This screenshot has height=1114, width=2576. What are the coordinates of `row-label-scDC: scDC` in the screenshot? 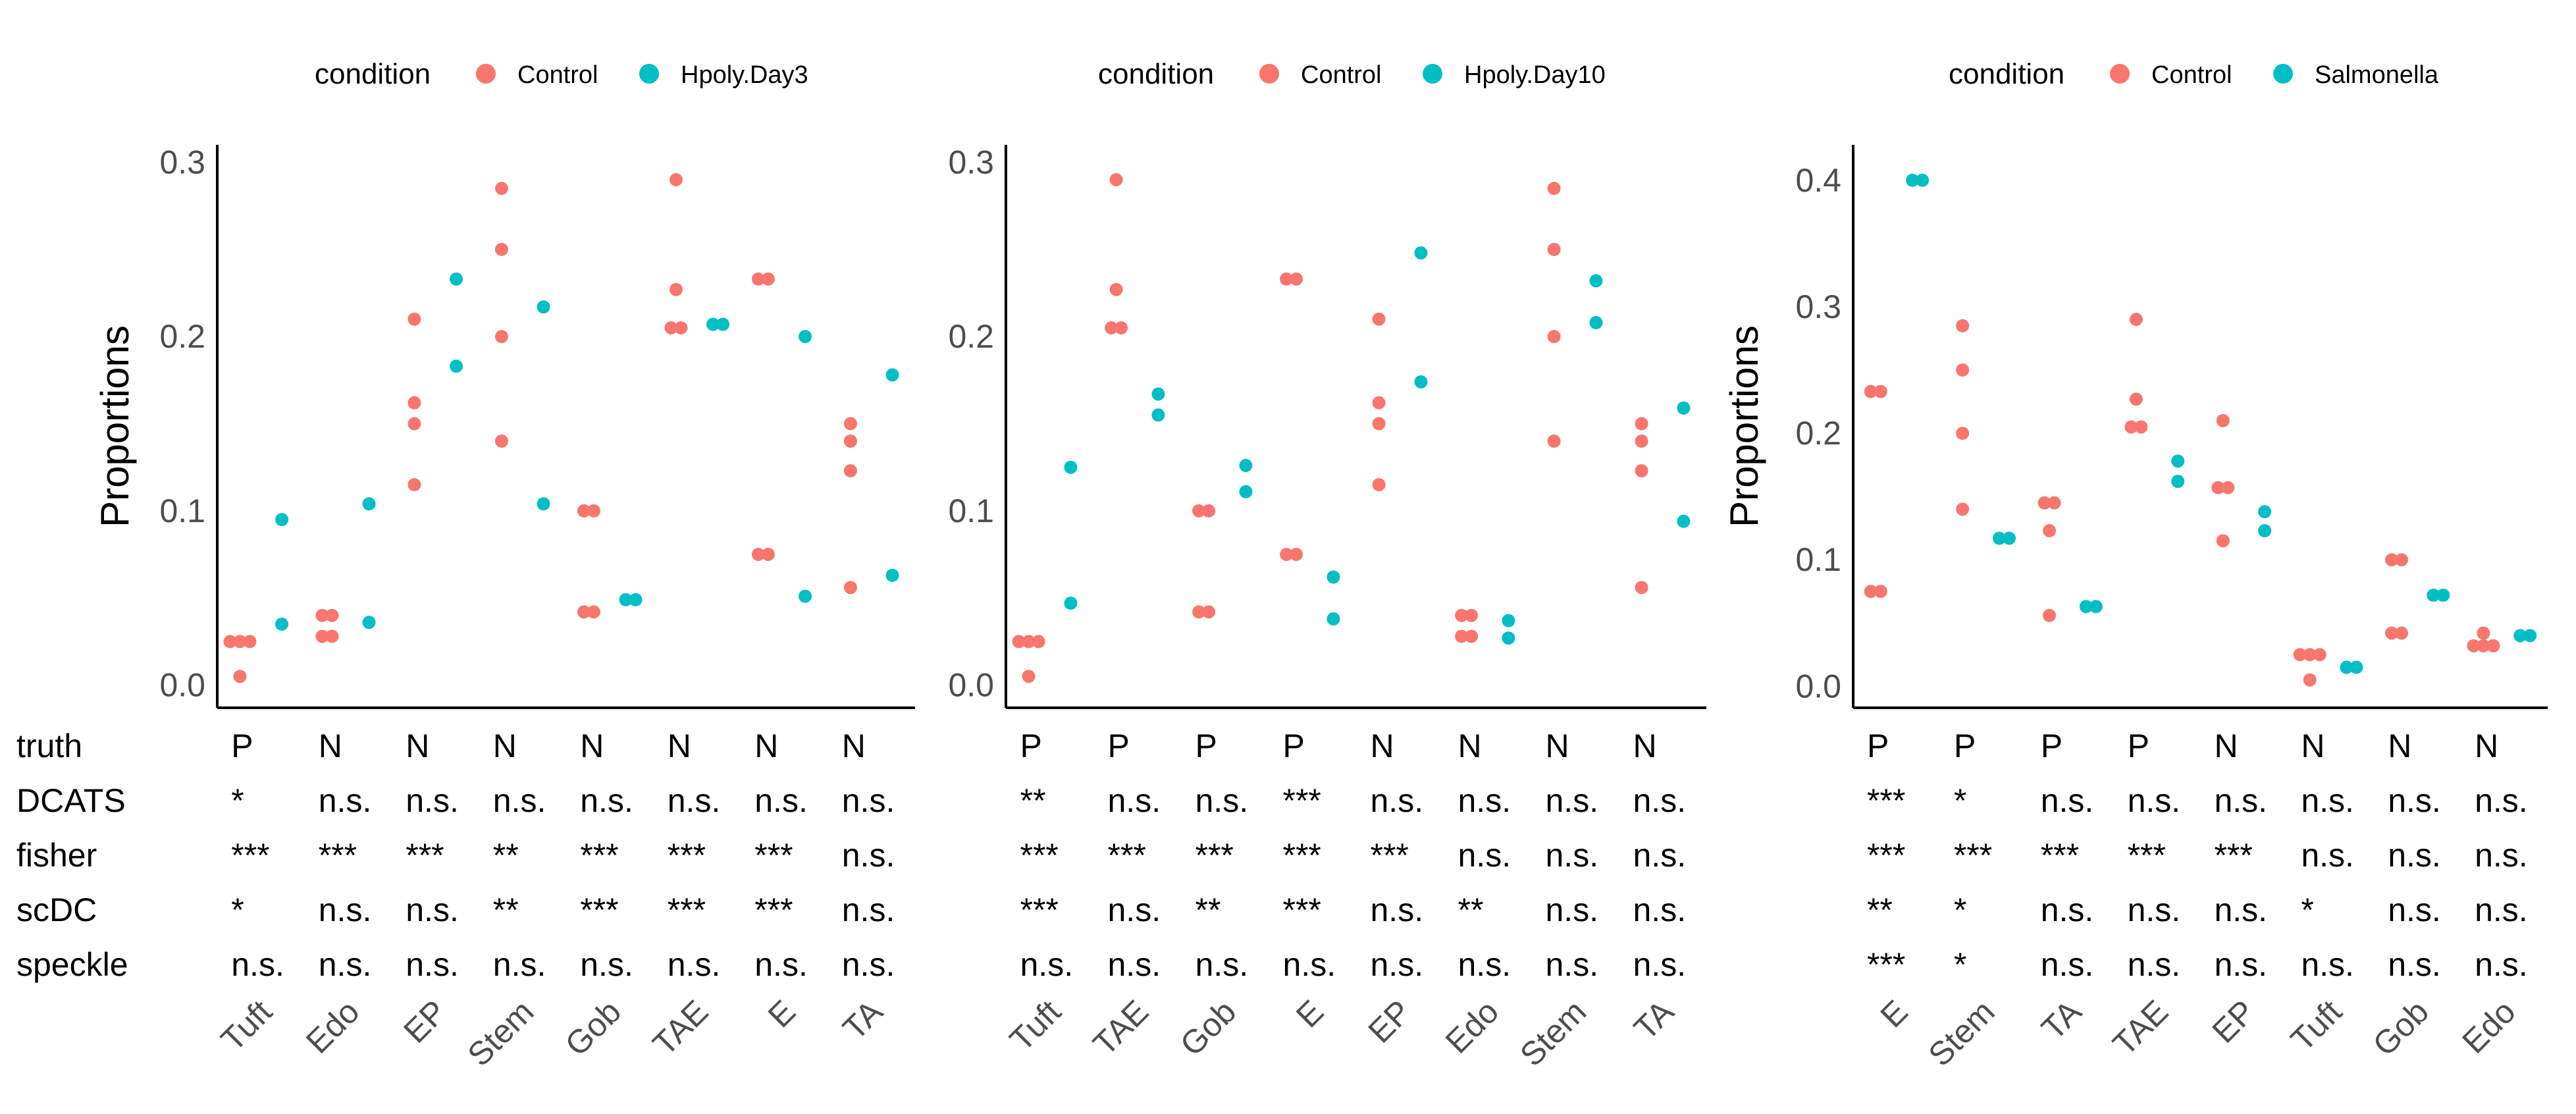 It's located at (56, 909).